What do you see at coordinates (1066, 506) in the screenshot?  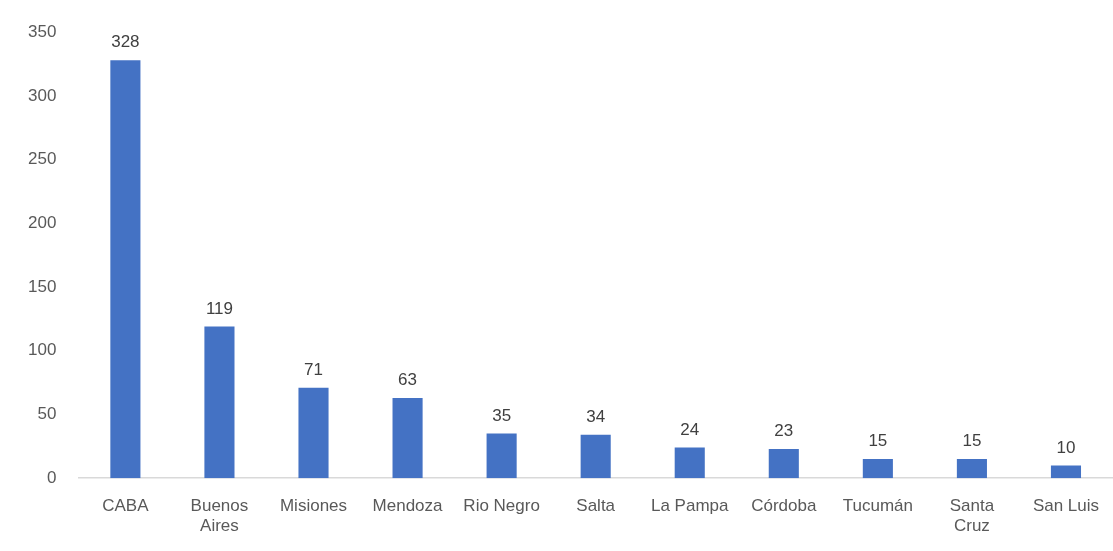 I see `x-tick-label: San Luis` at bounding box center [1066, 506].